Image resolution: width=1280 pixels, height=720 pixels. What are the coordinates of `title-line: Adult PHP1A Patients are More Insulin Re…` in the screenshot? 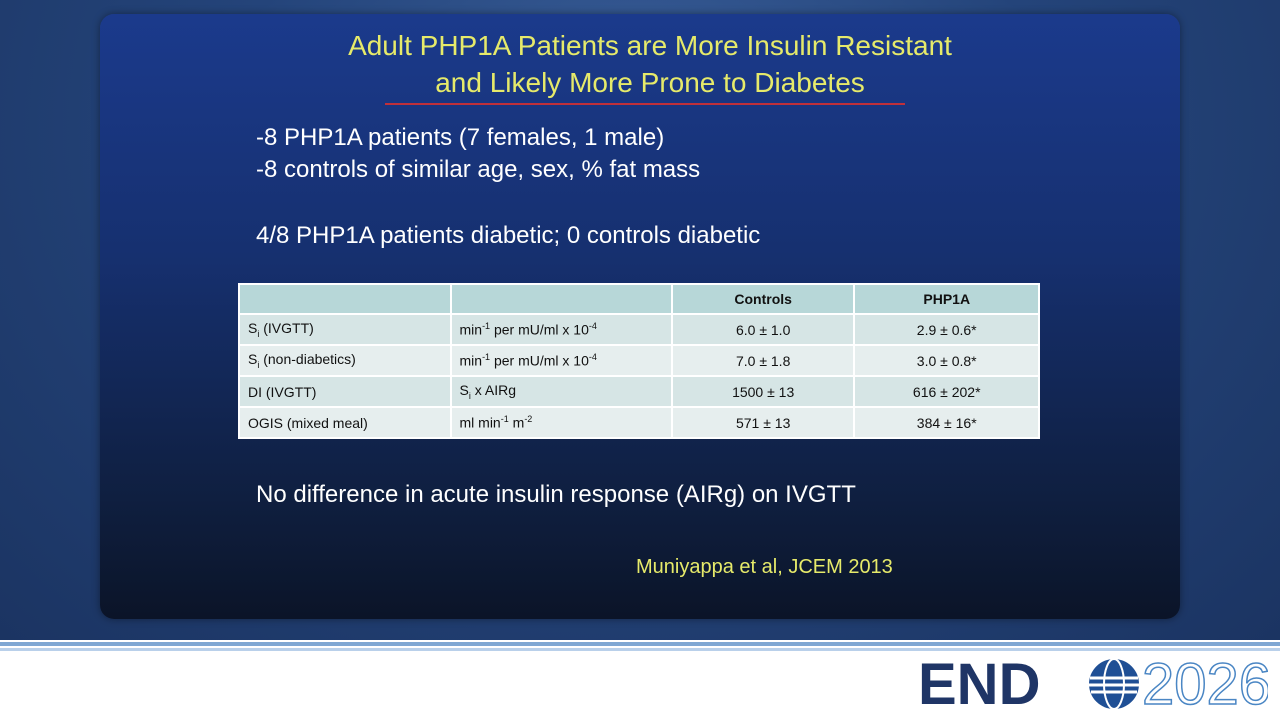 It's located at (650, 45).